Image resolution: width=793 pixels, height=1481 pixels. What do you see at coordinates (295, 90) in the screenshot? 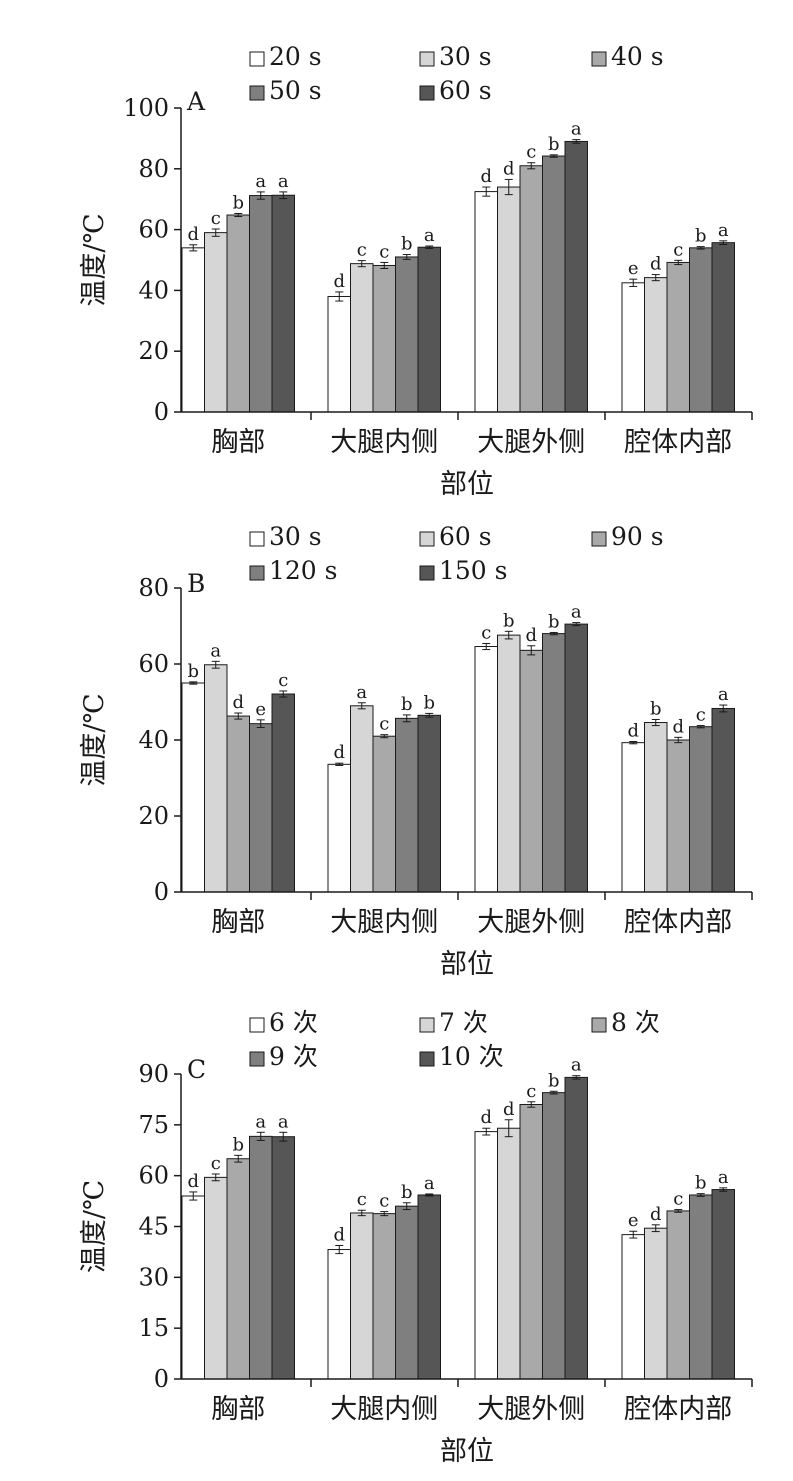
I see `legend-label: 50 s` at bounding box center [295, 90].